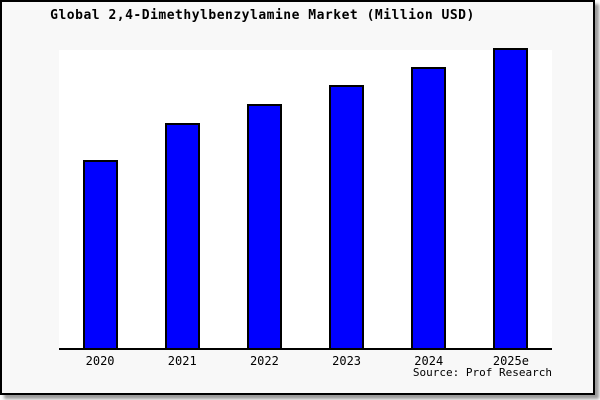 The height and width of the screenshot is (400, 600). I want to click on x-axis-label-2020: 2020, so click(100, 361).